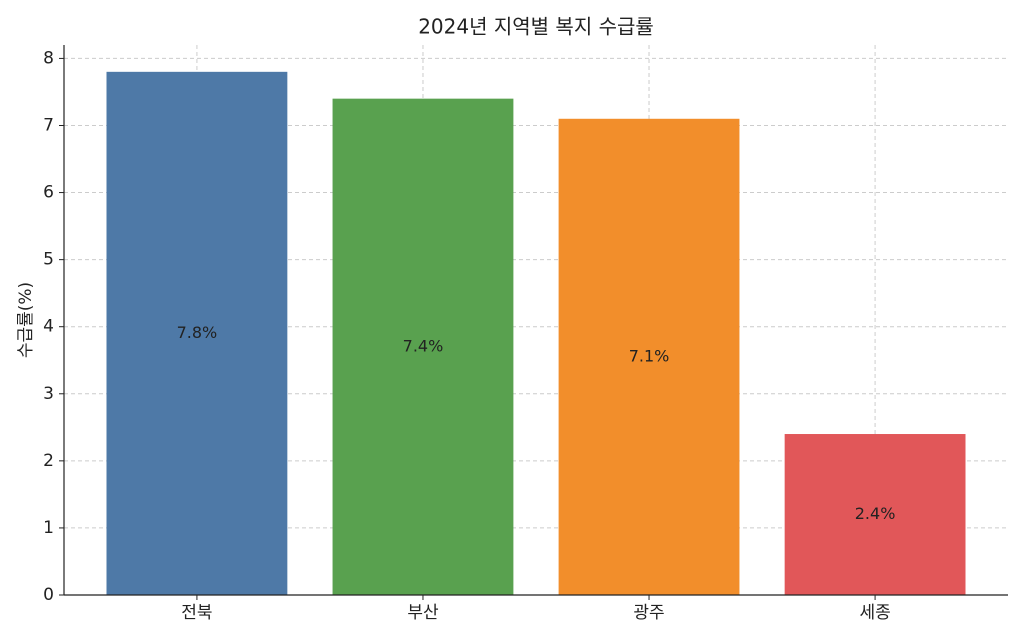 This screenshot has width=1024, height=638. I want to click on y-tick-label: 3, so click(48, 394).